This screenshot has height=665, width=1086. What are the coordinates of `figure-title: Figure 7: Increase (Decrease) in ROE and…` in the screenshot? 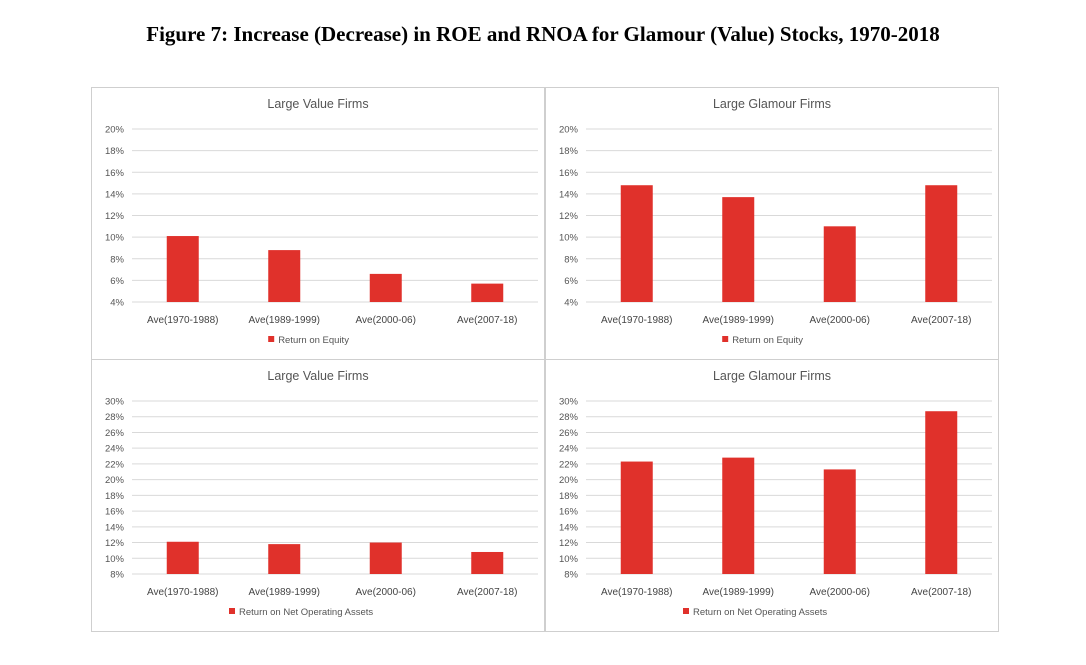 It's located at (543, 34).